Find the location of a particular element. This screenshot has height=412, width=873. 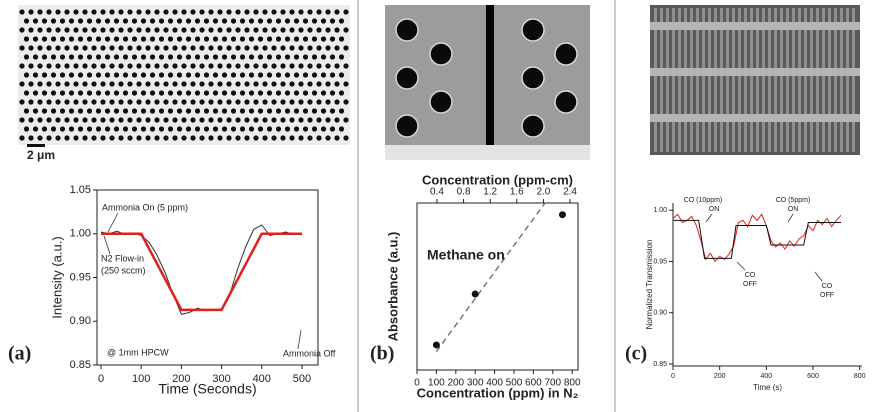

panel-label: (c) is located at coordinates (636, 354).